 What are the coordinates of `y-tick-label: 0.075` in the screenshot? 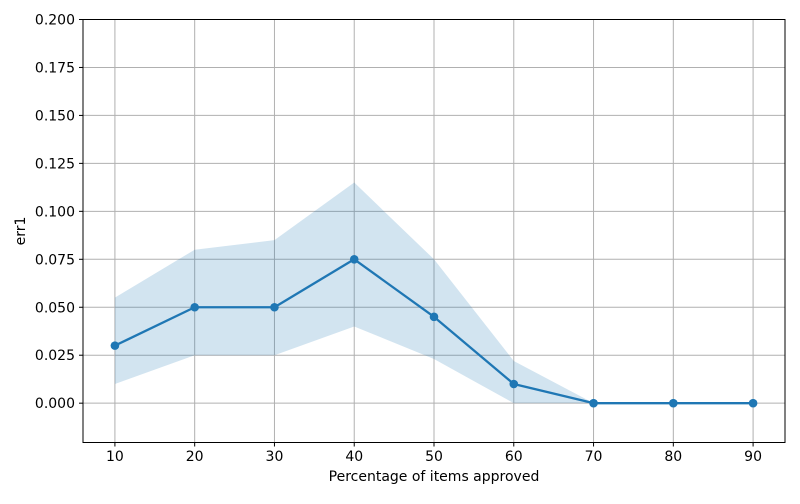 It's located at (55, 260).